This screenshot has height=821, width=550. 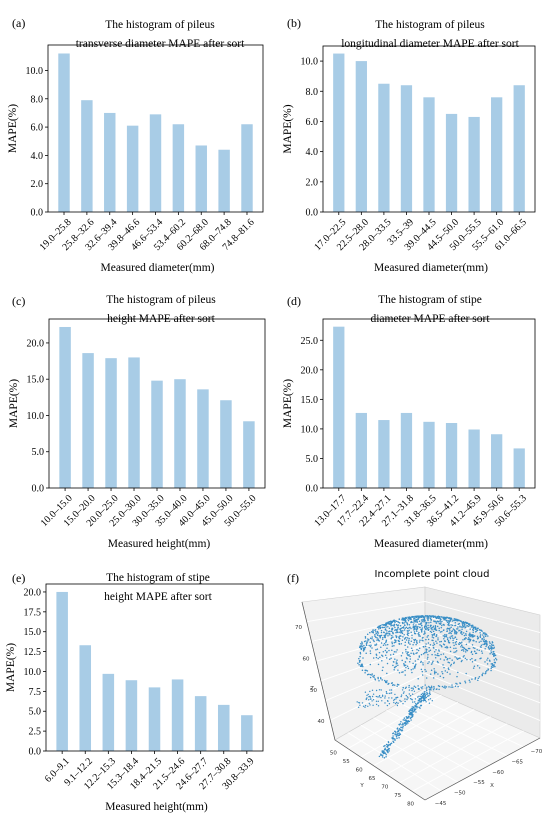 I want to click on y-axis-line, so click(x=380, y=770).